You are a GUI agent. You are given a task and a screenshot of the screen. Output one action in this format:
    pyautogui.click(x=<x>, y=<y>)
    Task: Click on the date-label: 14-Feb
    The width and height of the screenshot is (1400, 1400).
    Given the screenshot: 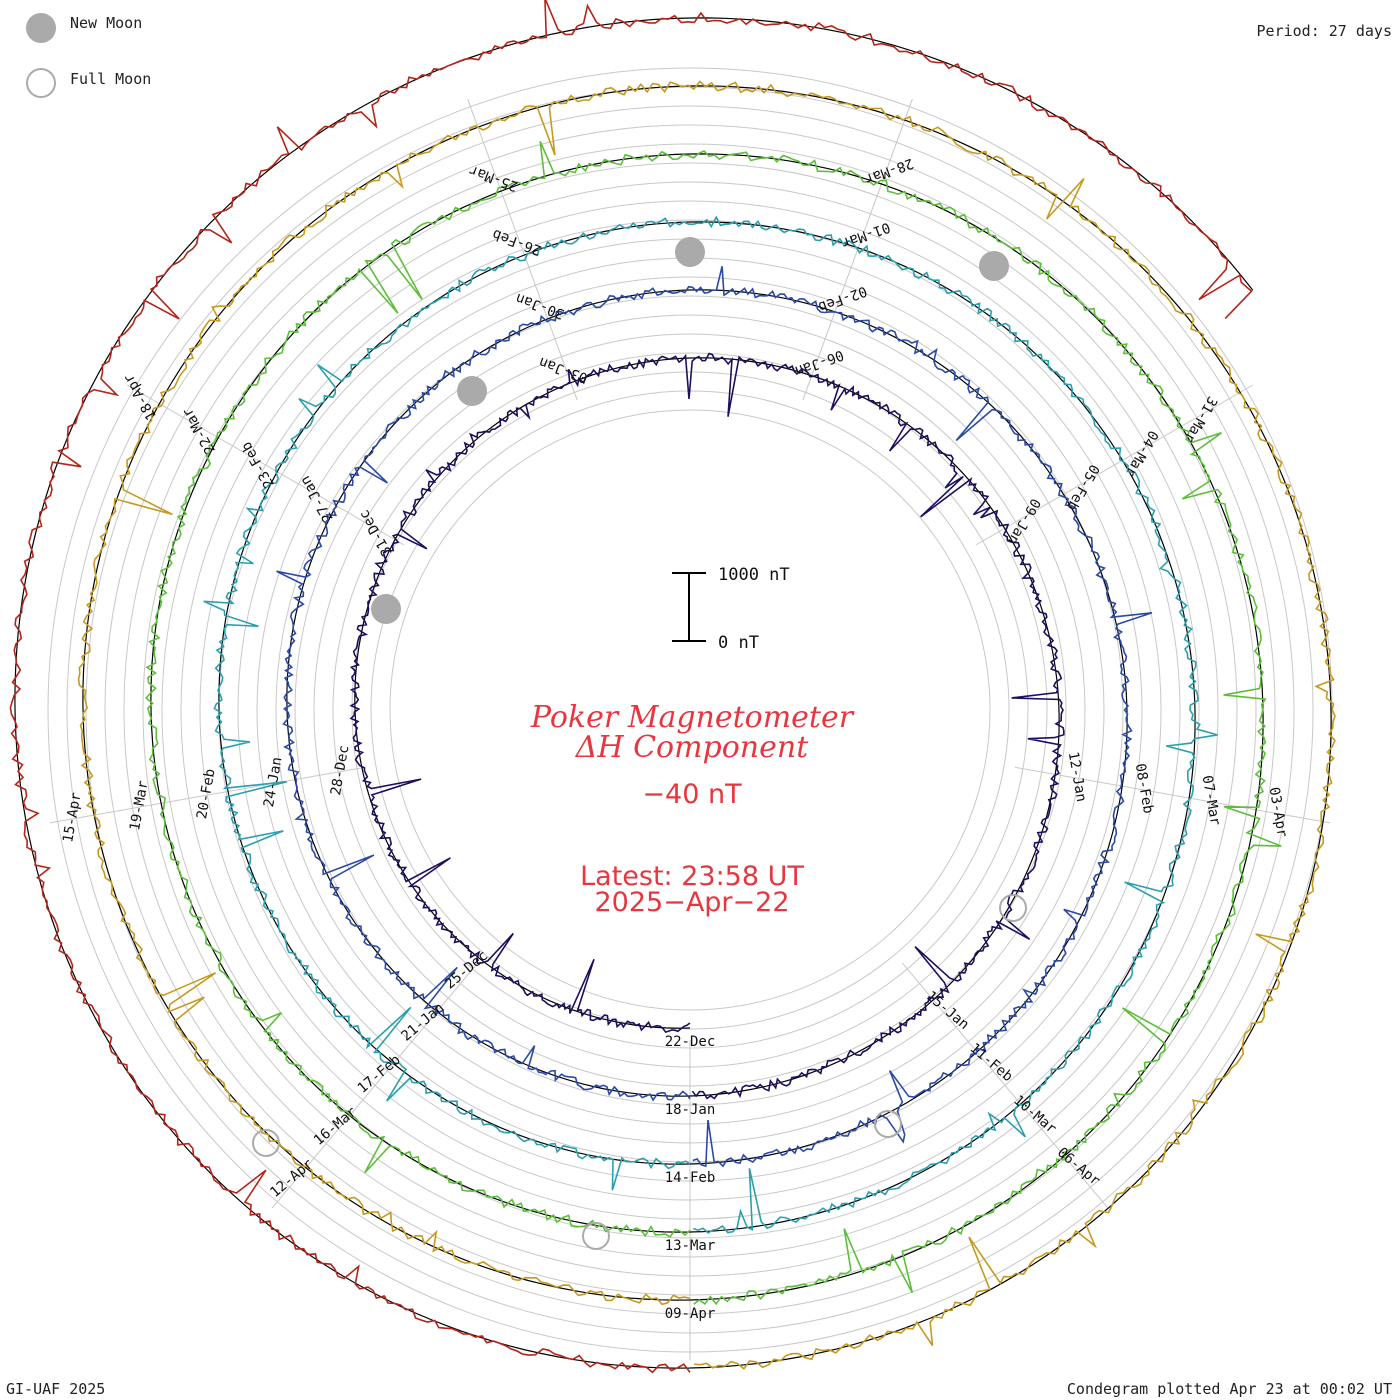 What is the action you would take?
    pyautogui.click(x=690, y=1178)
    